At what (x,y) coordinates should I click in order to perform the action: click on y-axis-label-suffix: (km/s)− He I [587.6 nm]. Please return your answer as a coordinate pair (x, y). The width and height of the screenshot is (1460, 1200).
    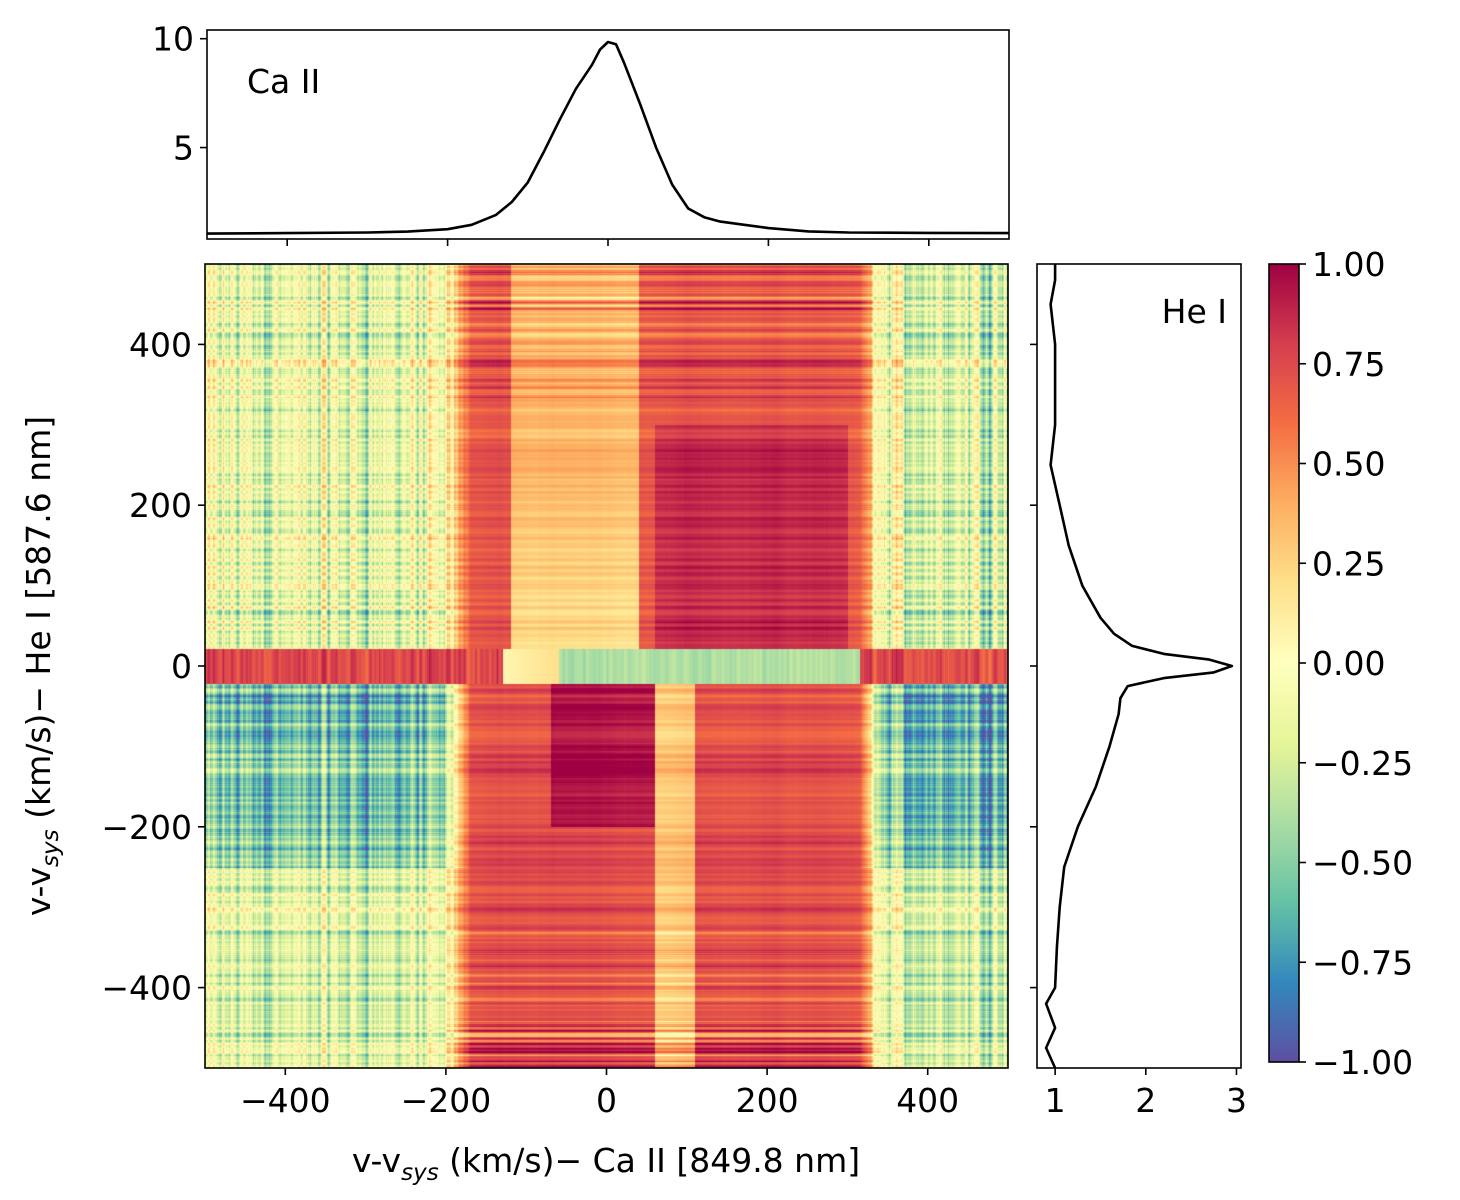
    Looking at the image, I should click on (38, 623).